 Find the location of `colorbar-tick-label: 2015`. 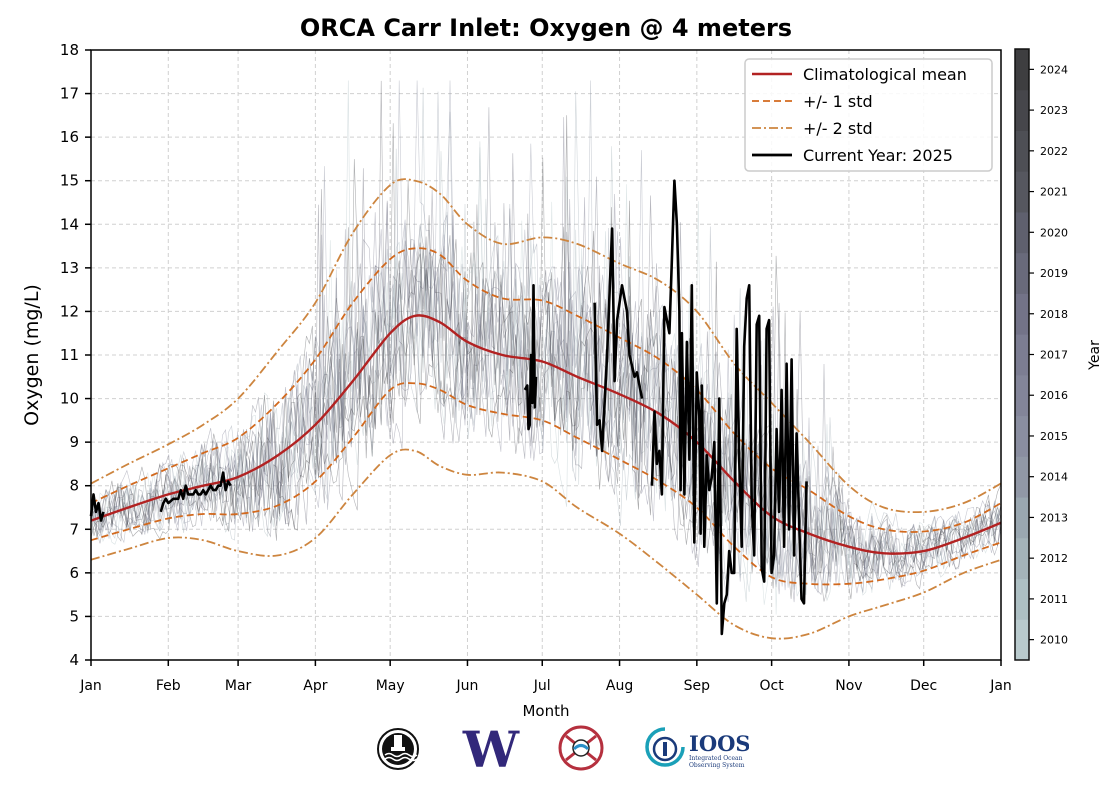

colorbar-tick-label: 2015 is located at coordinates (1054, 436).